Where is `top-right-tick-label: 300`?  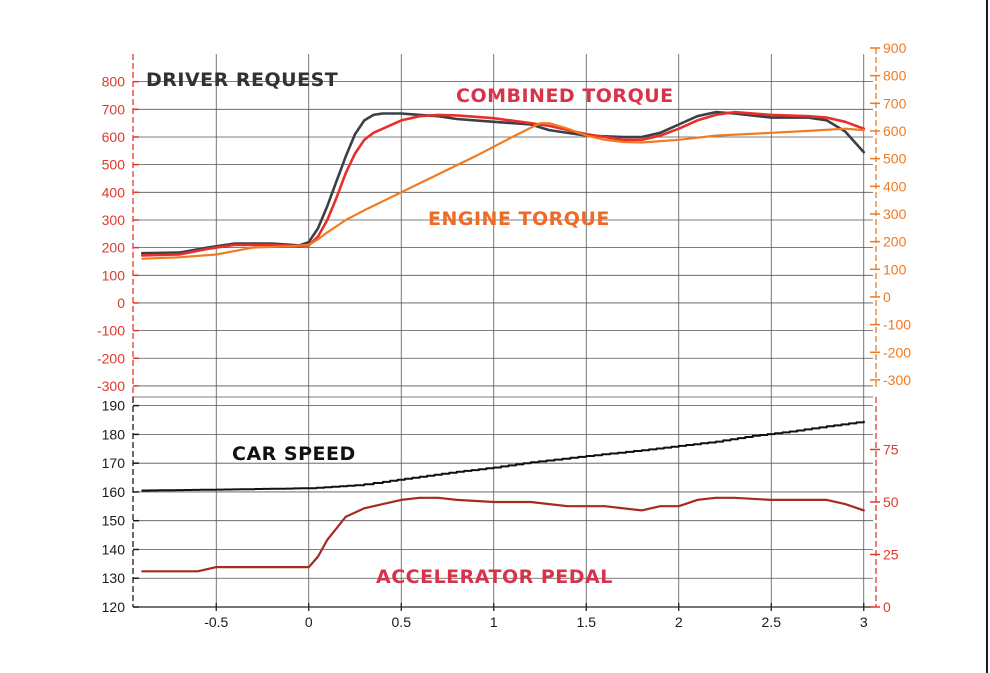
top-right-tick-label: 300 is located at coordinates (895, 214).